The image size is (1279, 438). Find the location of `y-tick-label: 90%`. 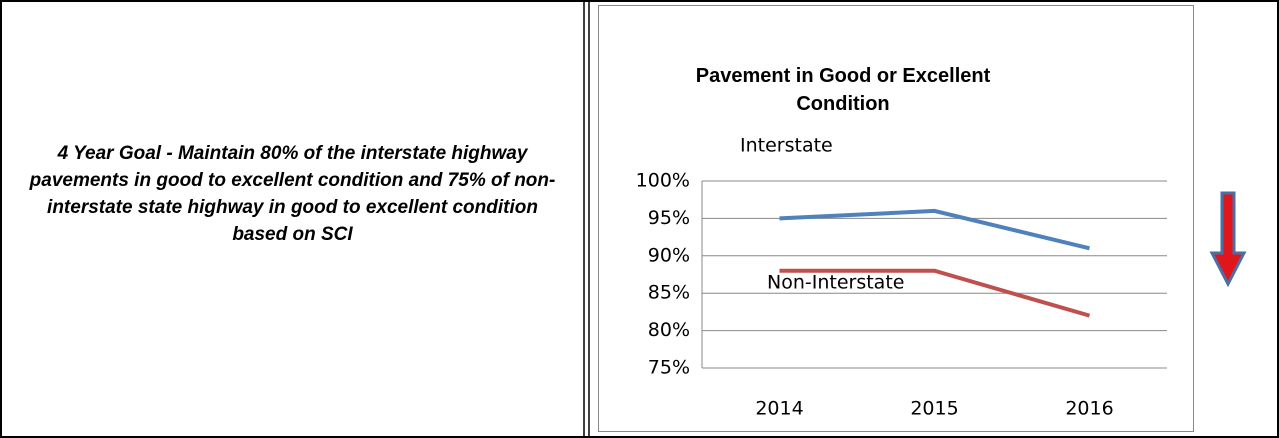

y-tick-label: 90% is located at coordinates (669, 255).